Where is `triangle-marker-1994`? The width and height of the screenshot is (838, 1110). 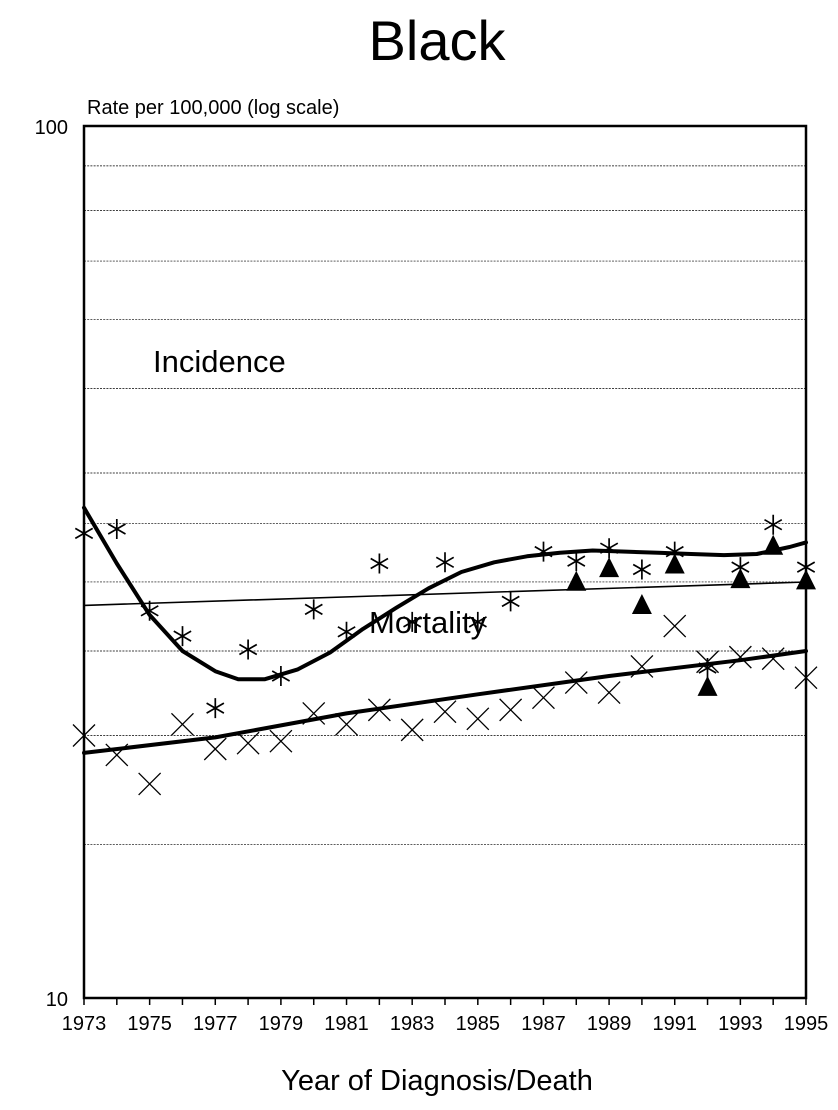
triangle-marker-1994 is located at coordinates (773, 544).